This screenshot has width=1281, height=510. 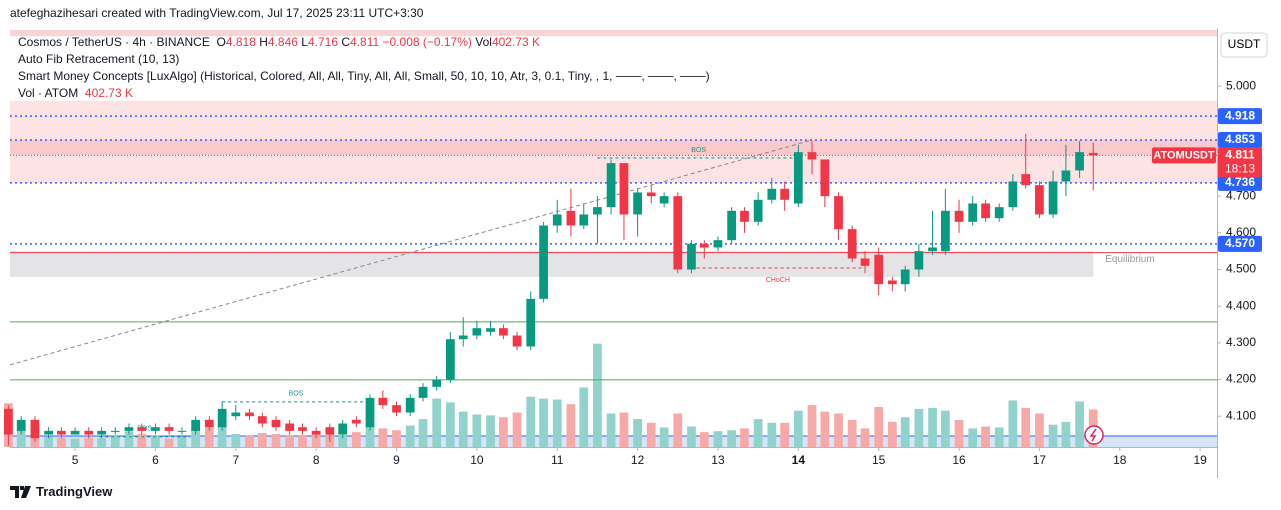 I want to click on countdown: 18:13, so click(x=1240, y=169).